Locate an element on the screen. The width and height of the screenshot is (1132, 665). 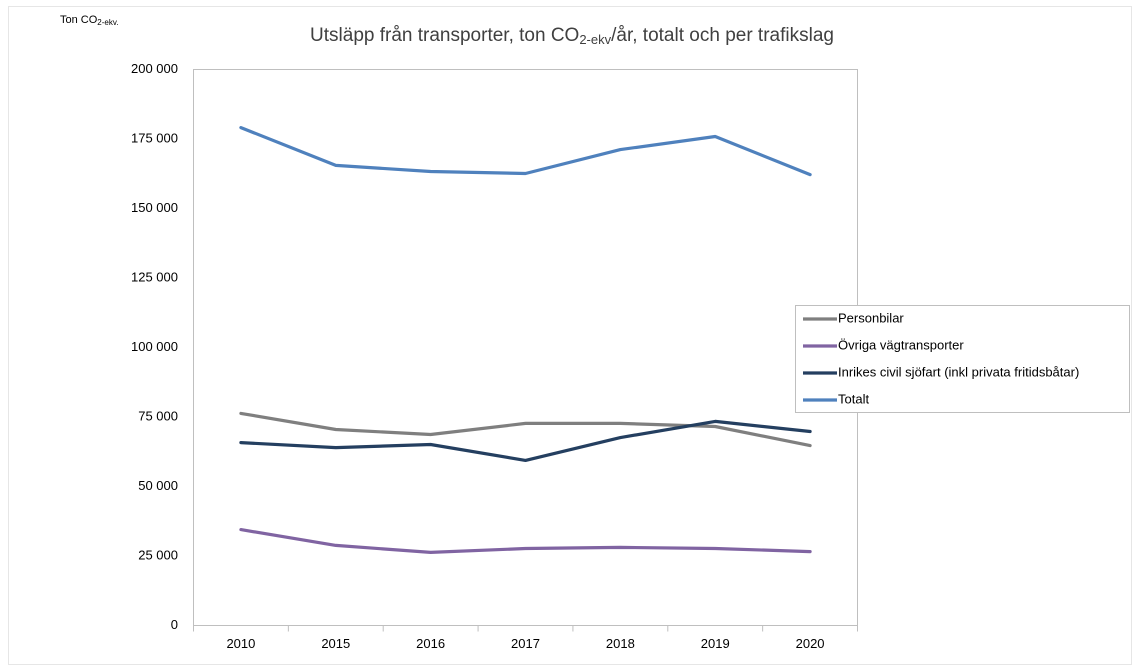
y-tick-label: 75 000 is located at coordinates (158, 415).